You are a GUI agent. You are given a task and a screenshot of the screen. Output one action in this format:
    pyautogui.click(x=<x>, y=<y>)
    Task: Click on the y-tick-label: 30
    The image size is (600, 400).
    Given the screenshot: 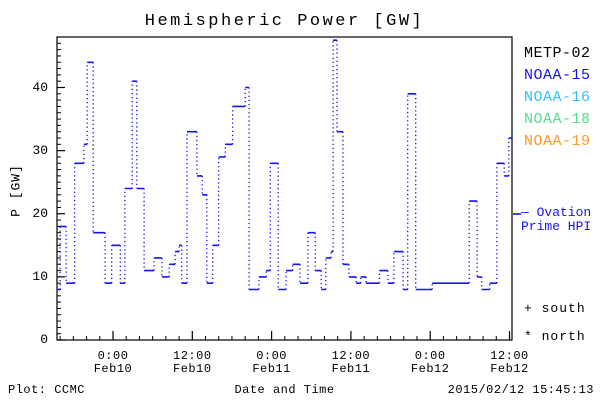 What is the action you would take?
    pyautogui.click(x=40, y=150)
    